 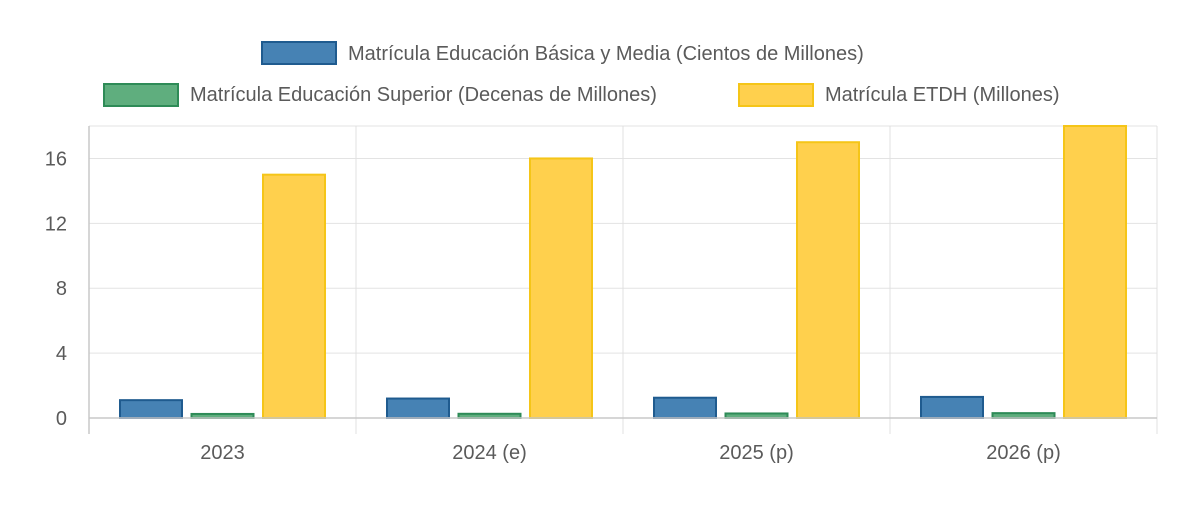 What do you see at coordinates (1023, 453) in the screenshot?
I see `x-tick-label: 2026 (p)` at bounding box center [1023, 453].